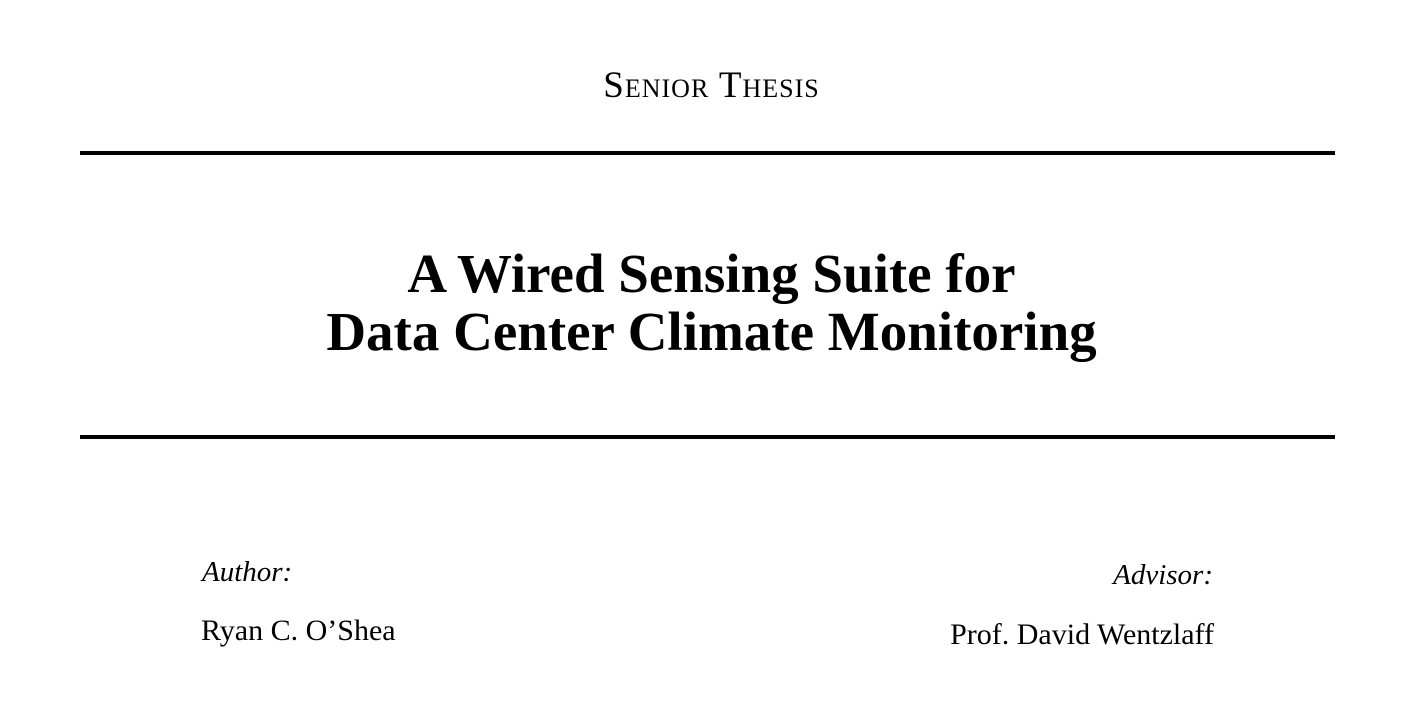  What do you see at coordinates (711, 273) in the screenshot?
I see `thesis-title-line-1: A Wired Sensing Suite for` at bounding box center [711, 273].